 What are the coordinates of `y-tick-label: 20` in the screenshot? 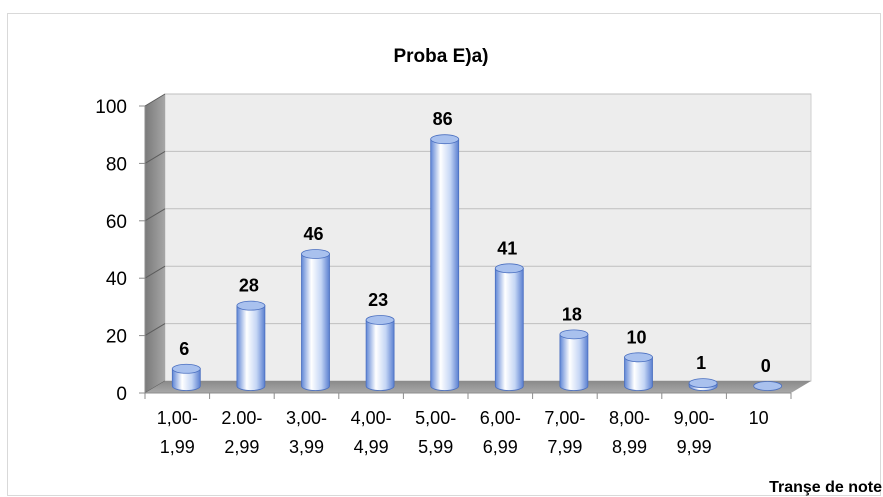 It's located at (116, 337).